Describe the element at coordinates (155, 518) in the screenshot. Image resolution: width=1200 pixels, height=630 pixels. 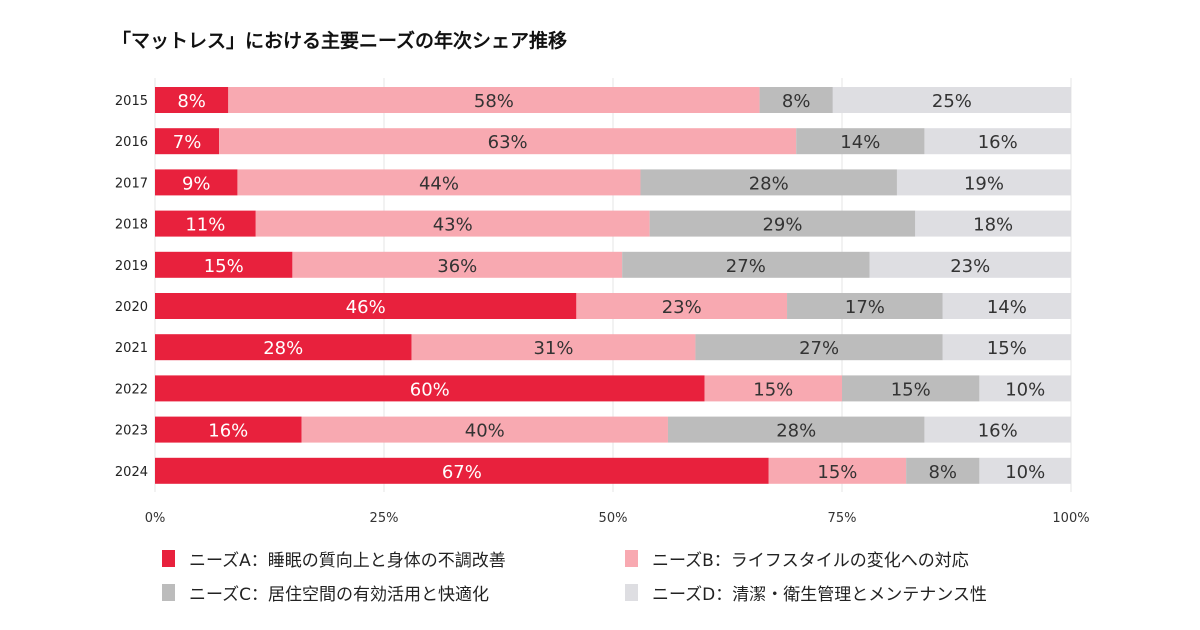
I see `x-tick-label: 0%` at that location.